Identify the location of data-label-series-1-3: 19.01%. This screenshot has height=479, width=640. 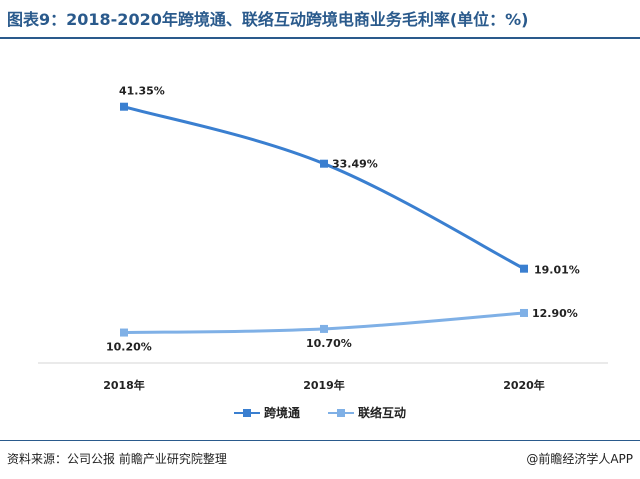
(557, 270).